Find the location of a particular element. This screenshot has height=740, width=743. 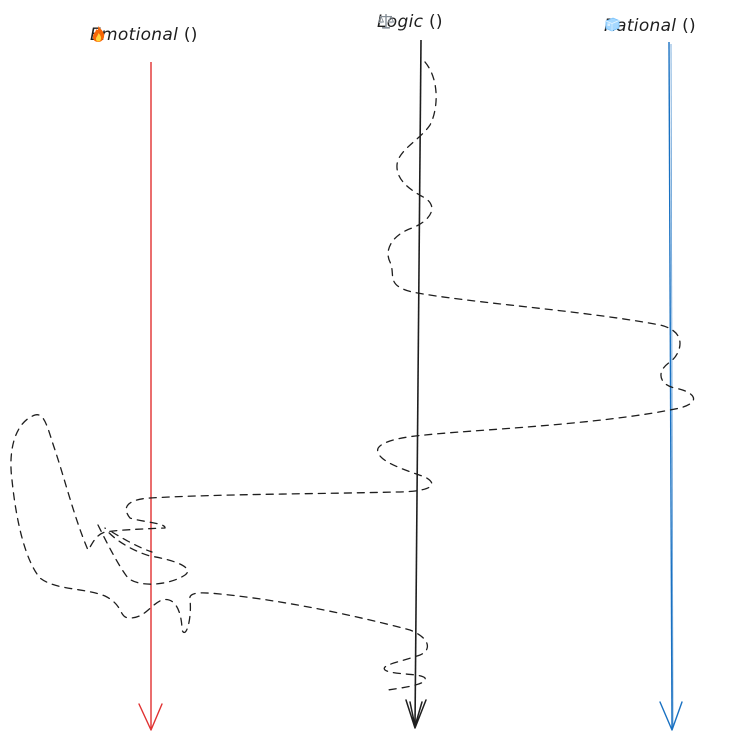

rational-axis is located at coordinates (671, 386).